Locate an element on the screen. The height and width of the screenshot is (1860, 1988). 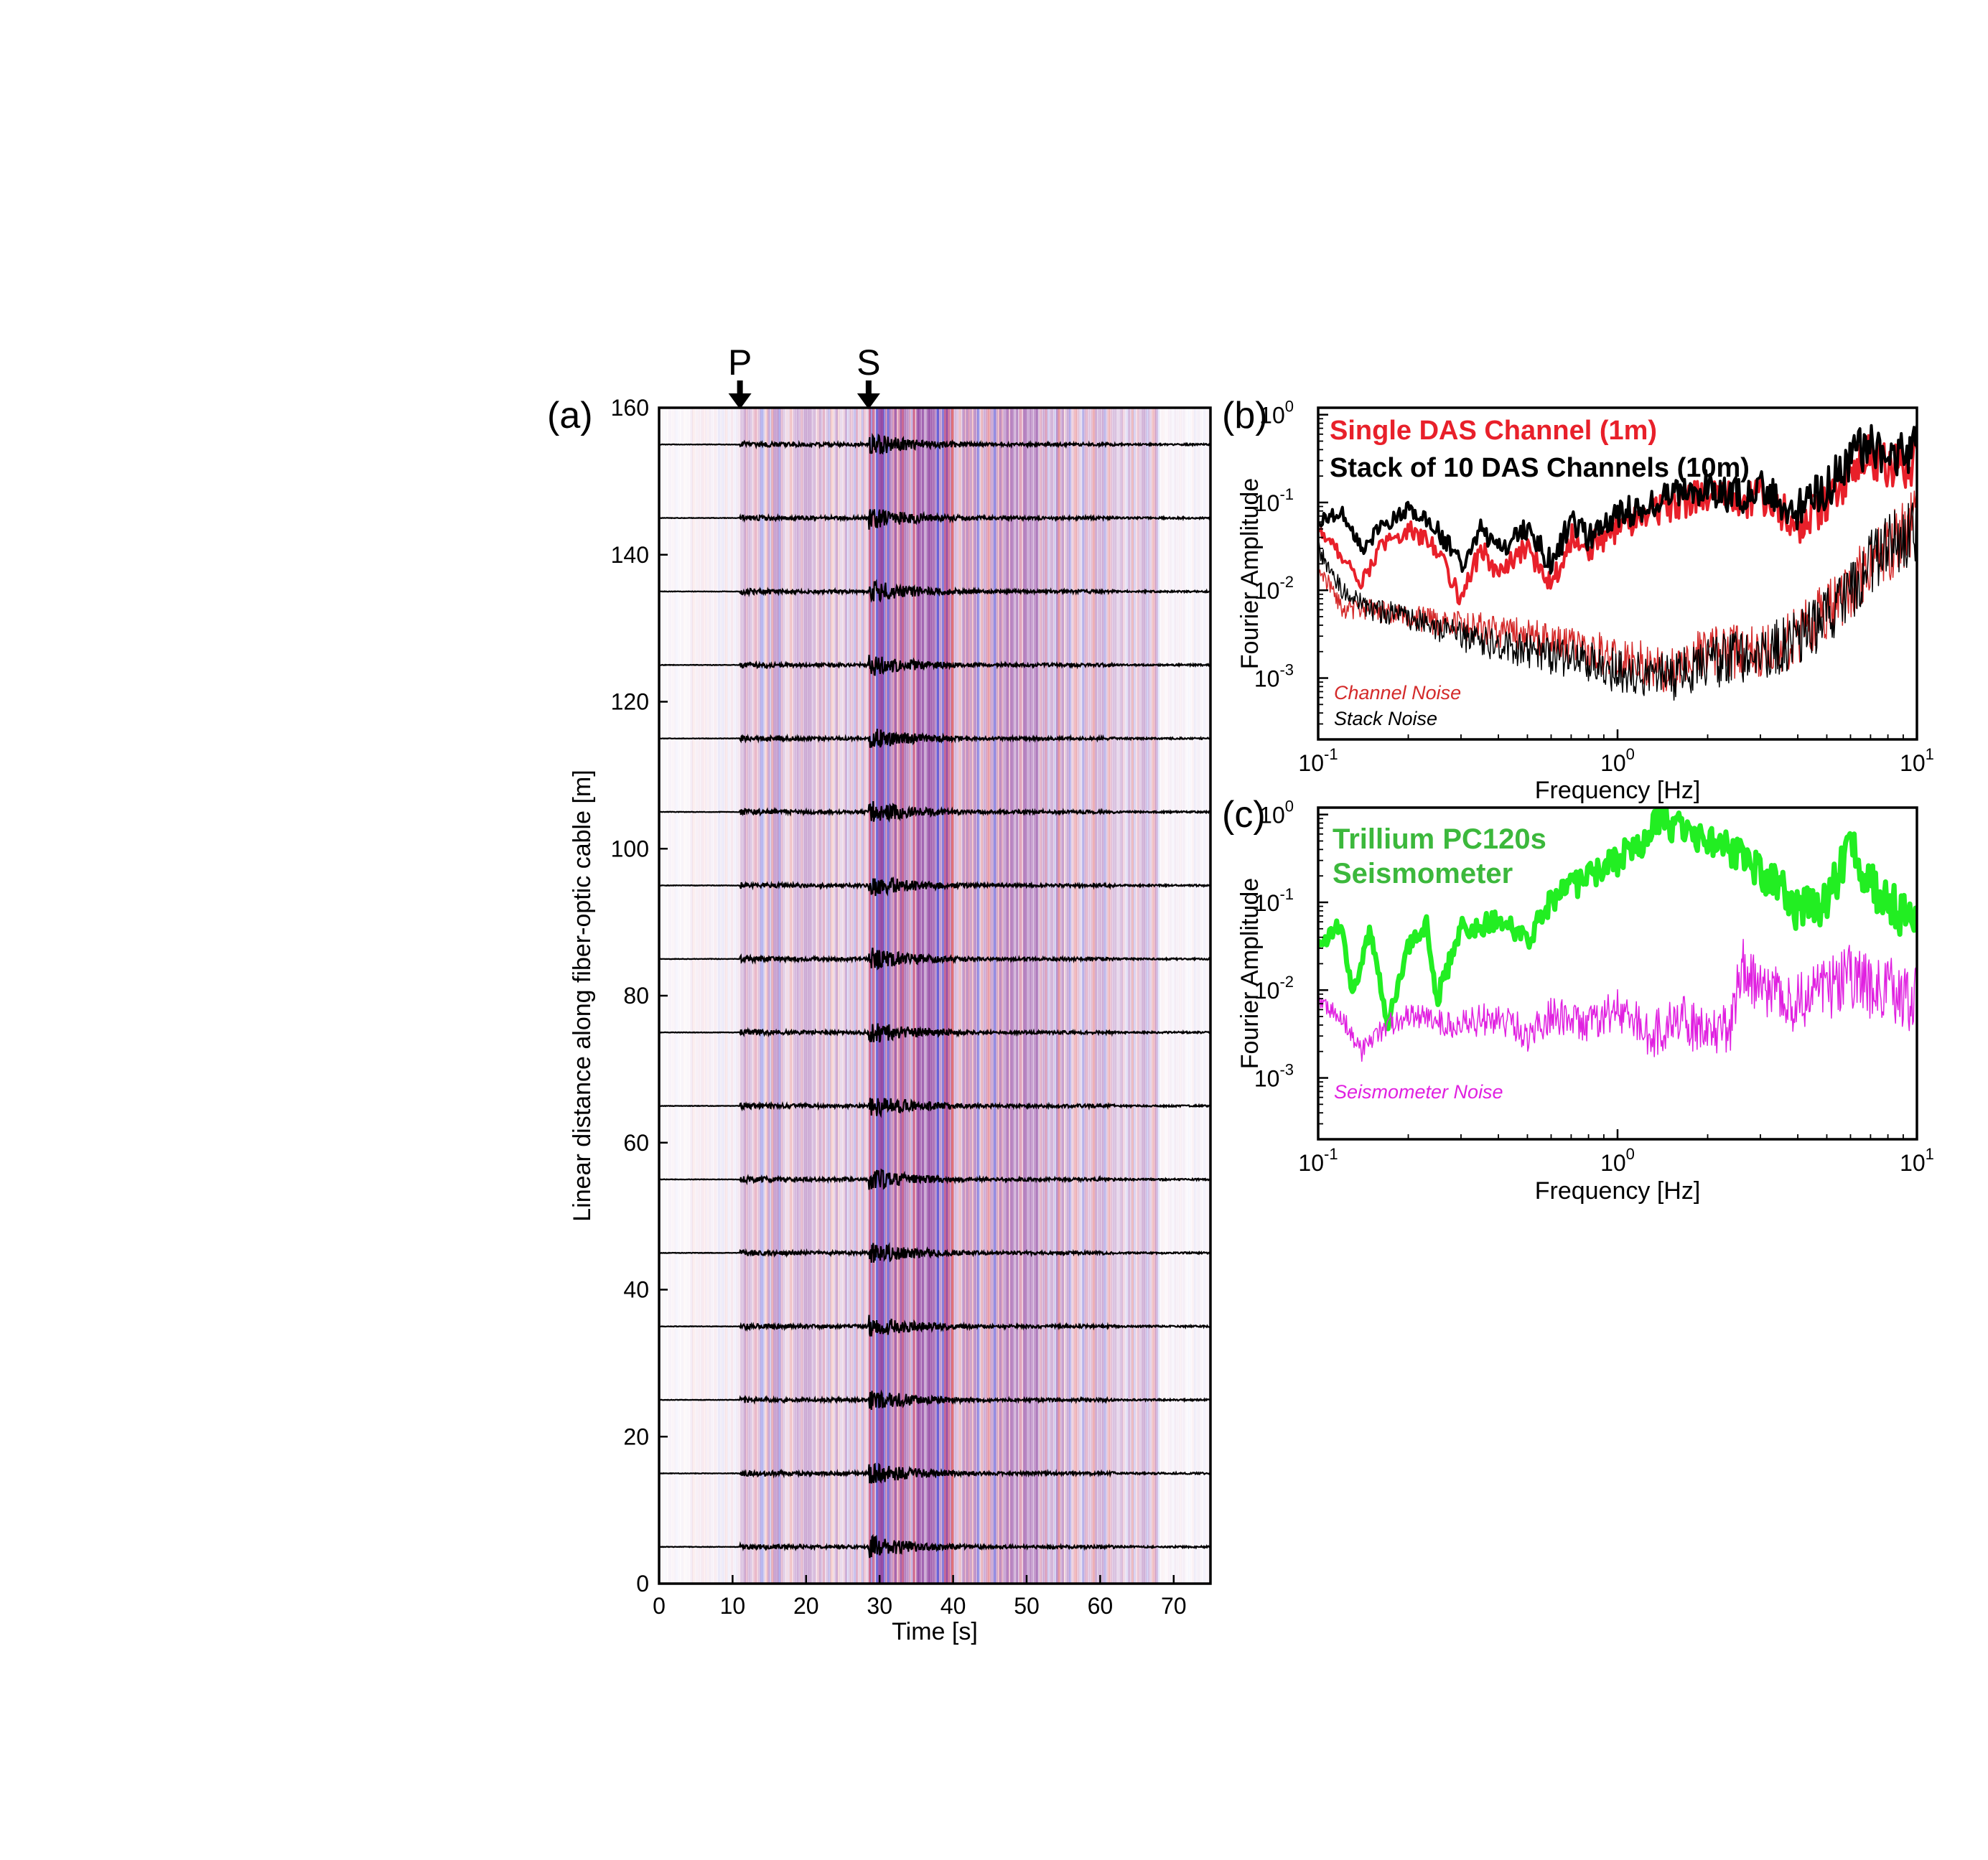
x-axis-label-a: Time [s] is located at coordinates (935, 1631).